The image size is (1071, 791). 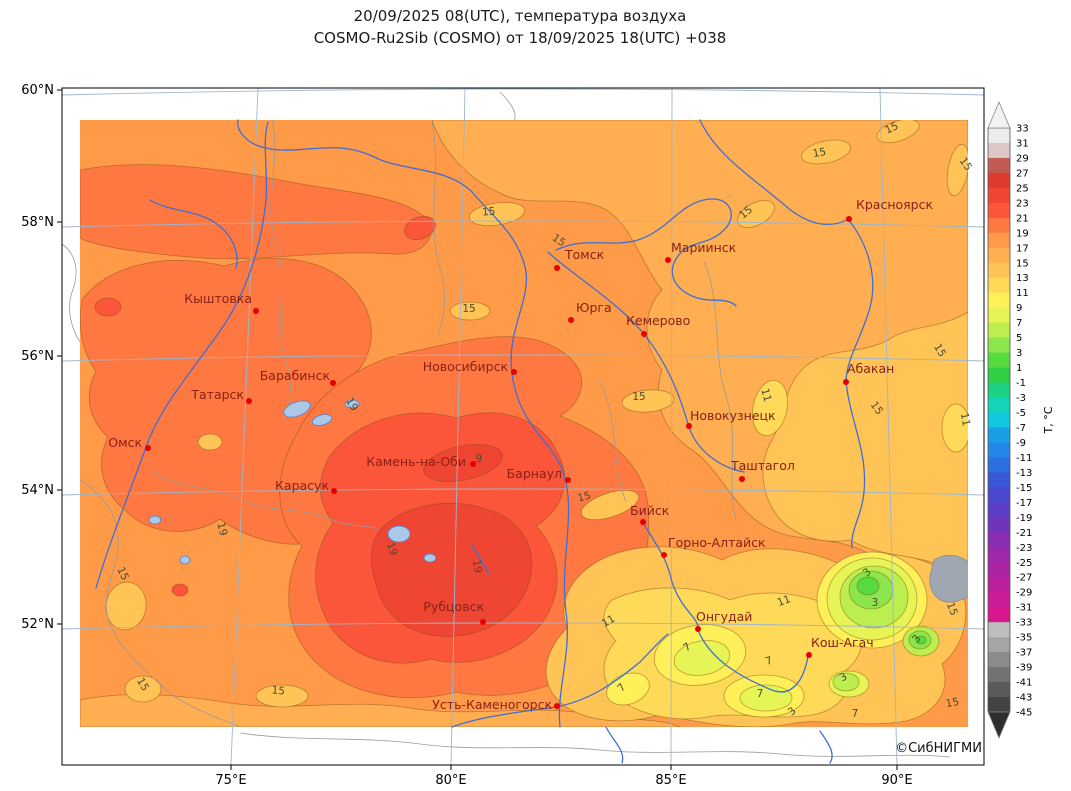 What do you see at coordinates (1021, 443) in the screenshot?
I see `colorbar-tick-label: -9` at bounding box center [1021, 443].